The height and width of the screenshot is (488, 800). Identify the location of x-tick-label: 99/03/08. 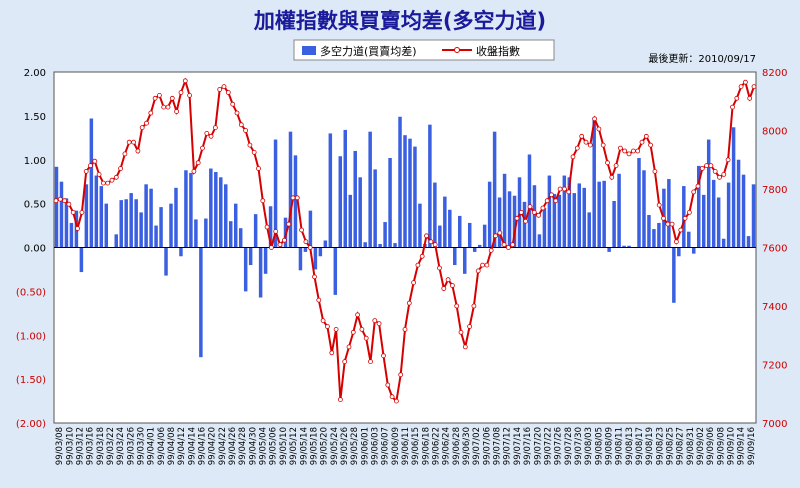
(60, 446).